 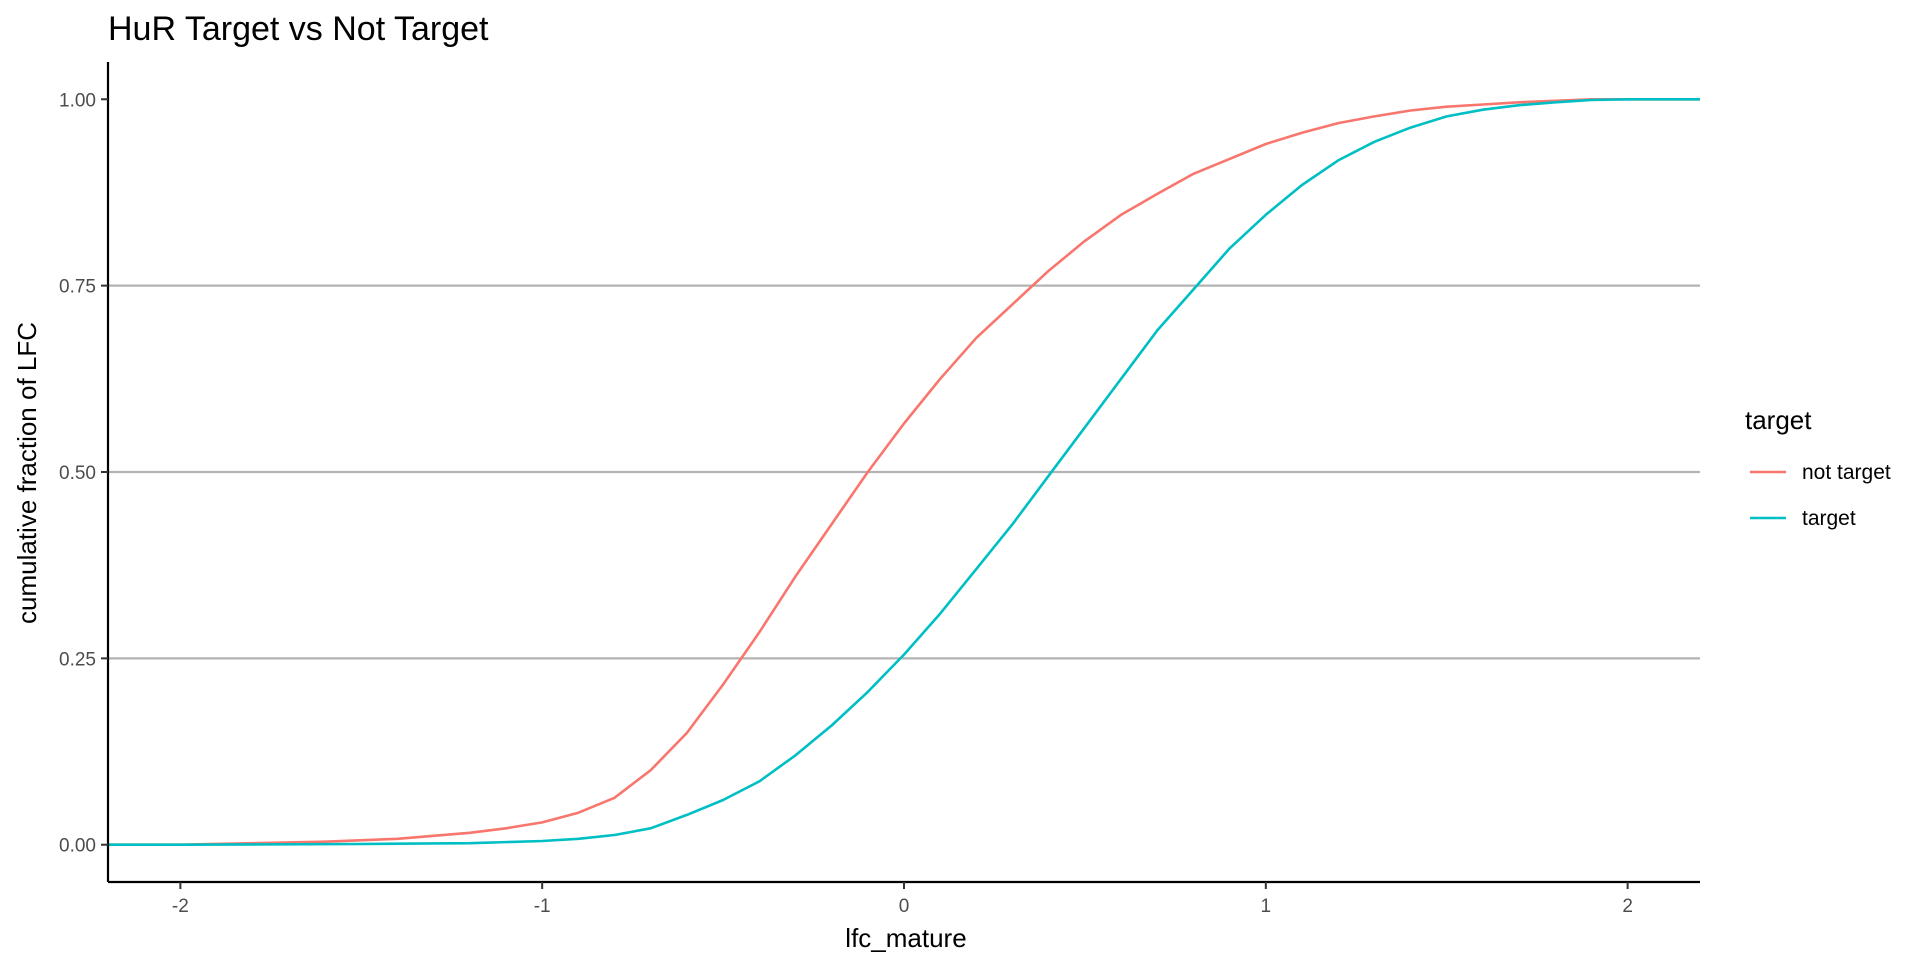 I want to click on legend-label-0: not target, so click(x=1846, y=472).